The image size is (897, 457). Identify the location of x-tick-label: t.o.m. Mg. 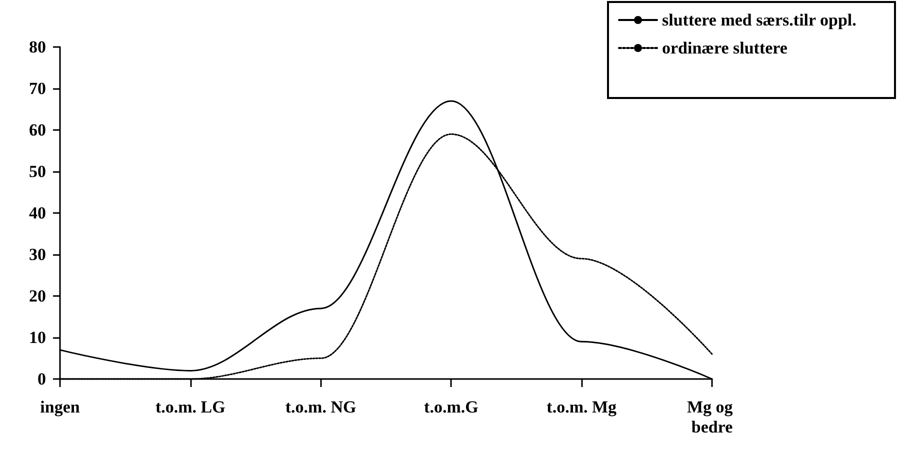
(582, 407).